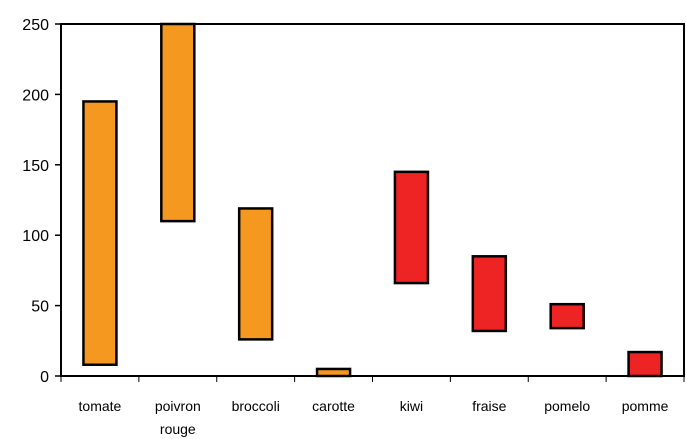  Describe the element at coordinates (255, 274) in the screenshot. I see `bar-broccoli` at that location.